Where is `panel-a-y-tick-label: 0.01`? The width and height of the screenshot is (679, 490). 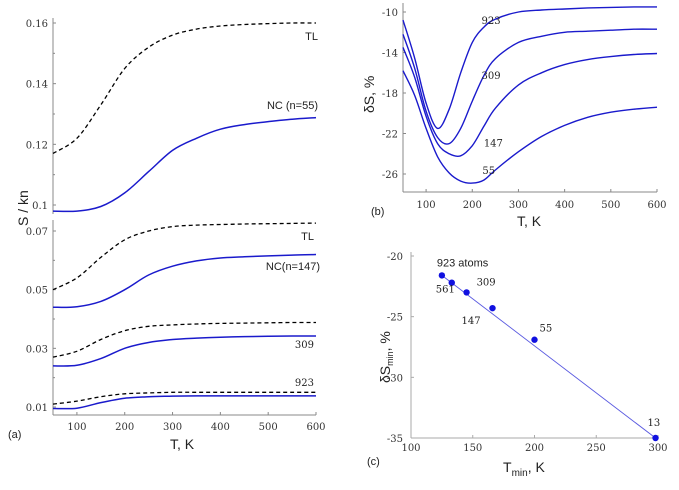
panel-a-y-tick-label: 0.01 is located at coordinates (37, 408).